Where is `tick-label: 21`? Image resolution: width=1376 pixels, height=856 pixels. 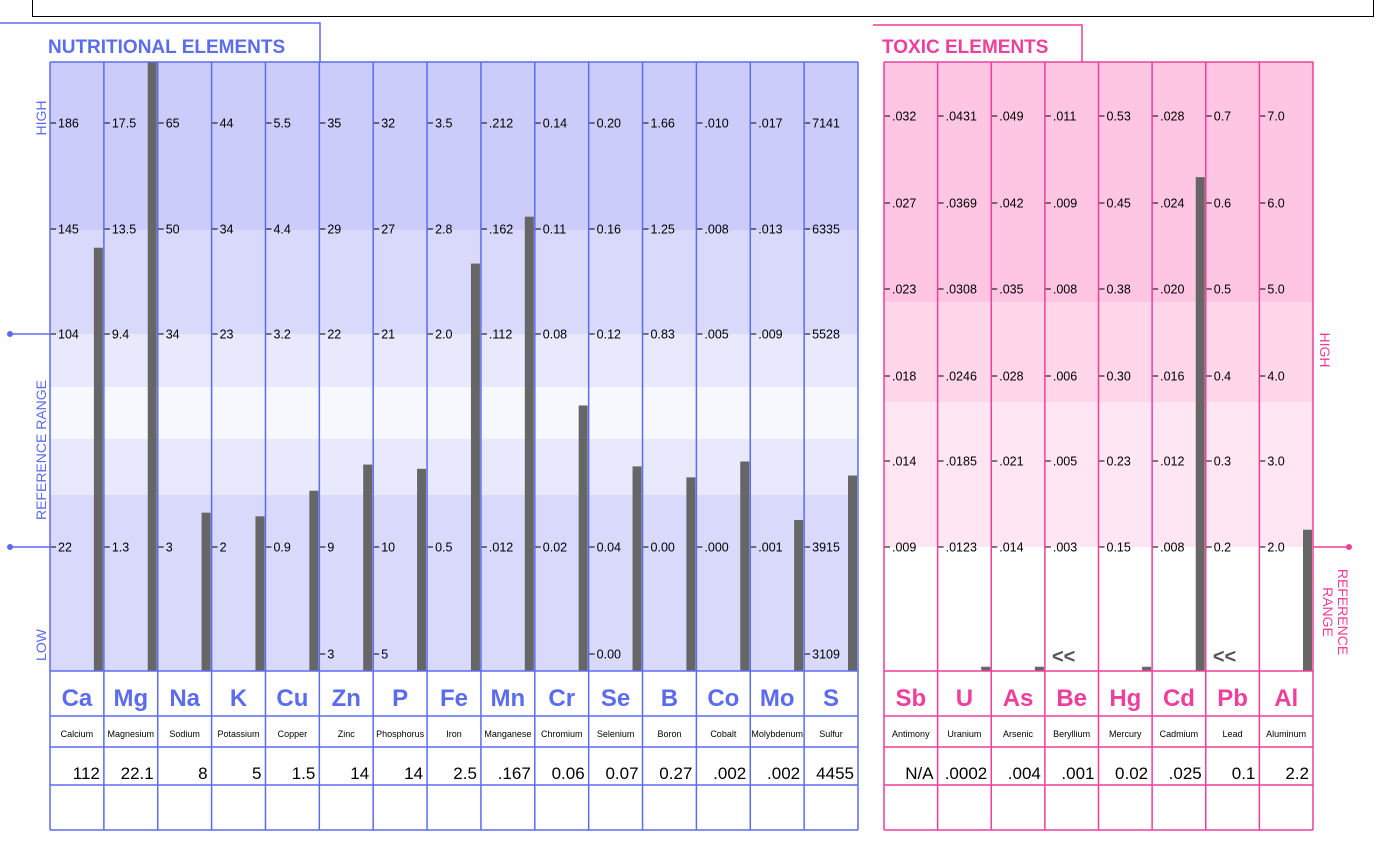
tick-label: 21 is located at coordinates (388, 335).